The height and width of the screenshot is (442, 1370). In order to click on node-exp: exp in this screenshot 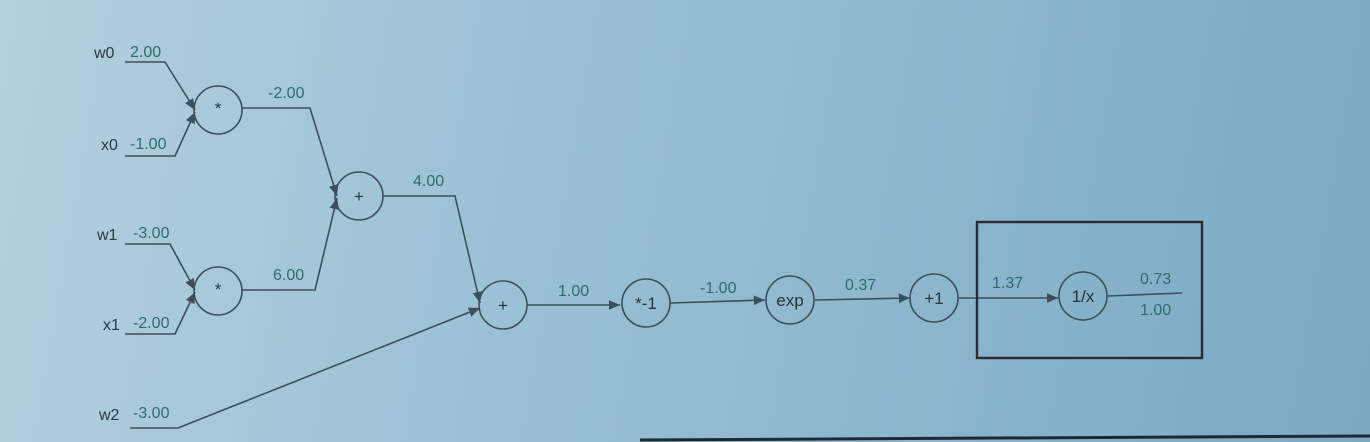, I will do `click(790, 300)`.